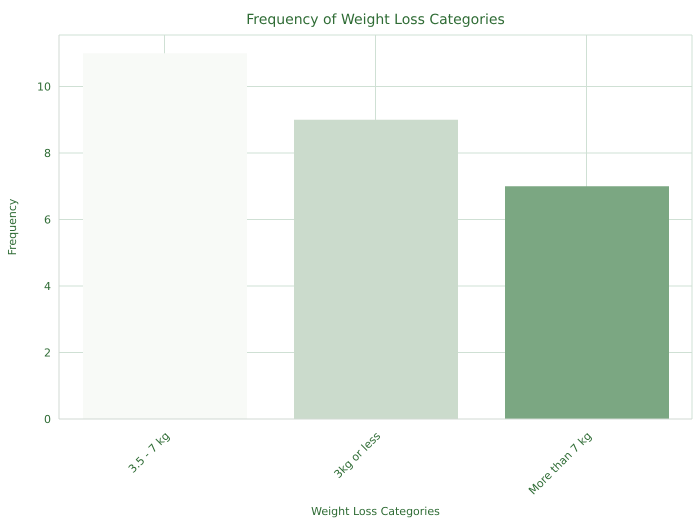 The width and height of the screenshot is (693, 519). I want to click on x-tick-label: 3.5 - 7 kg, so click(149, 452).